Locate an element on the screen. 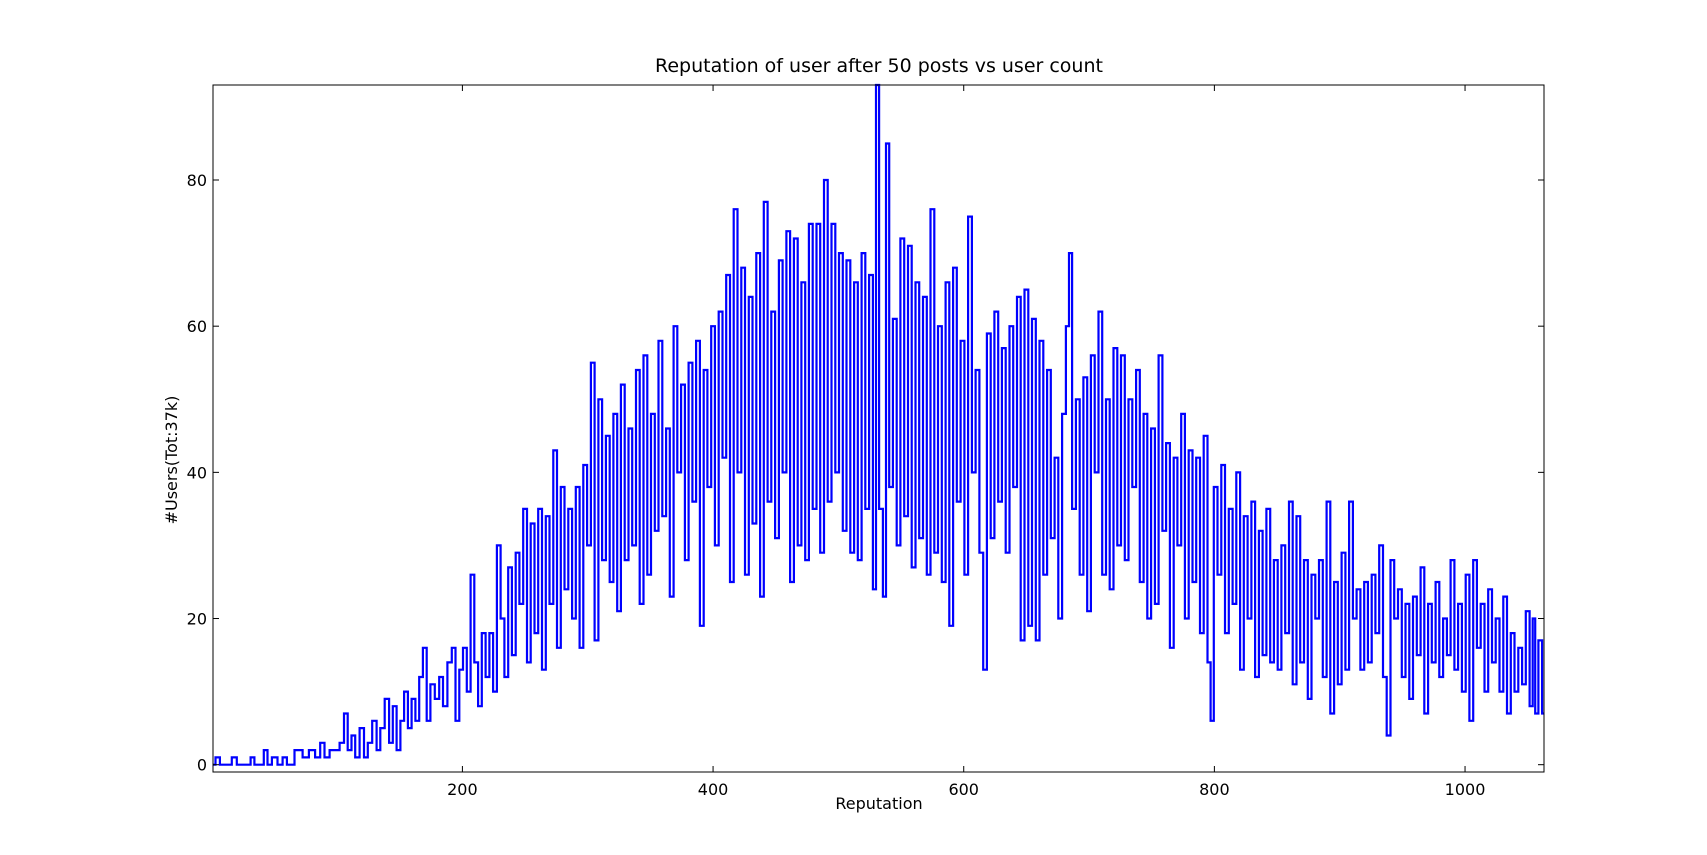  y-tick-label: 80 is located at coordinates (197, 180).